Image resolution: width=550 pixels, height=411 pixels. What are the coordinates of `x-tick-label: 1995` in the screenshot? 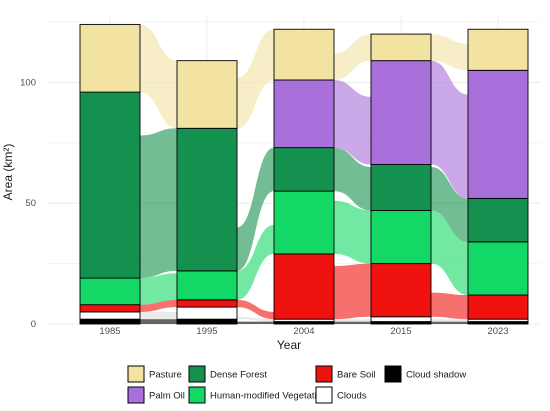 It's located at (206, 331).